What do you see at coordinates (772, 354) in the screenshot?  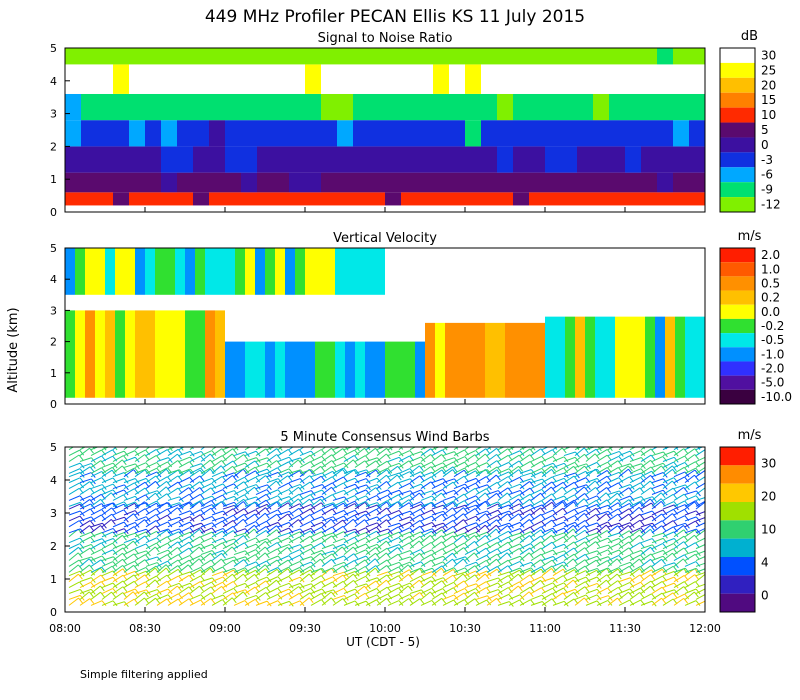 I see `colorbar-label: -1.0` at bounding box center [772, 354].